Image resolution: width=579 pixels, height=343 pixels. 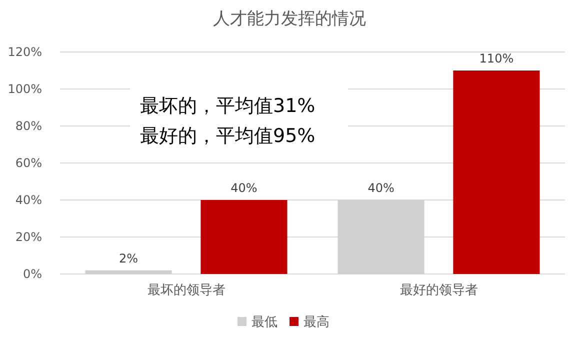 I want to click on data-label: 2%, so click(x=128, y=258).